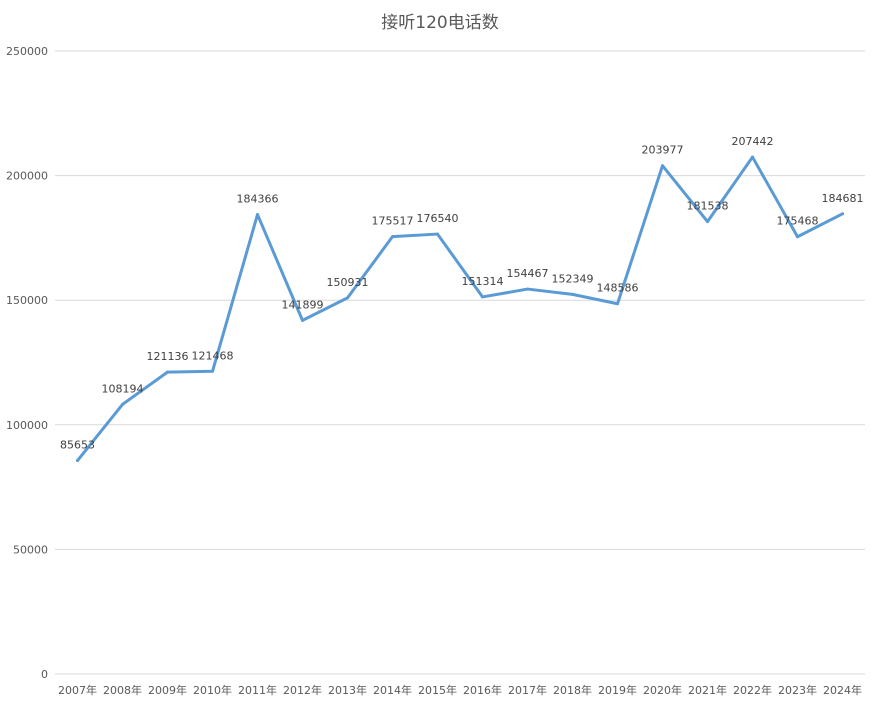 This screenshot has height=707, width=881. What do you see at coordinates (617, 690) in the screenshot?
I see `x-tick-label: 2019年` at bounding box center [617, 690].